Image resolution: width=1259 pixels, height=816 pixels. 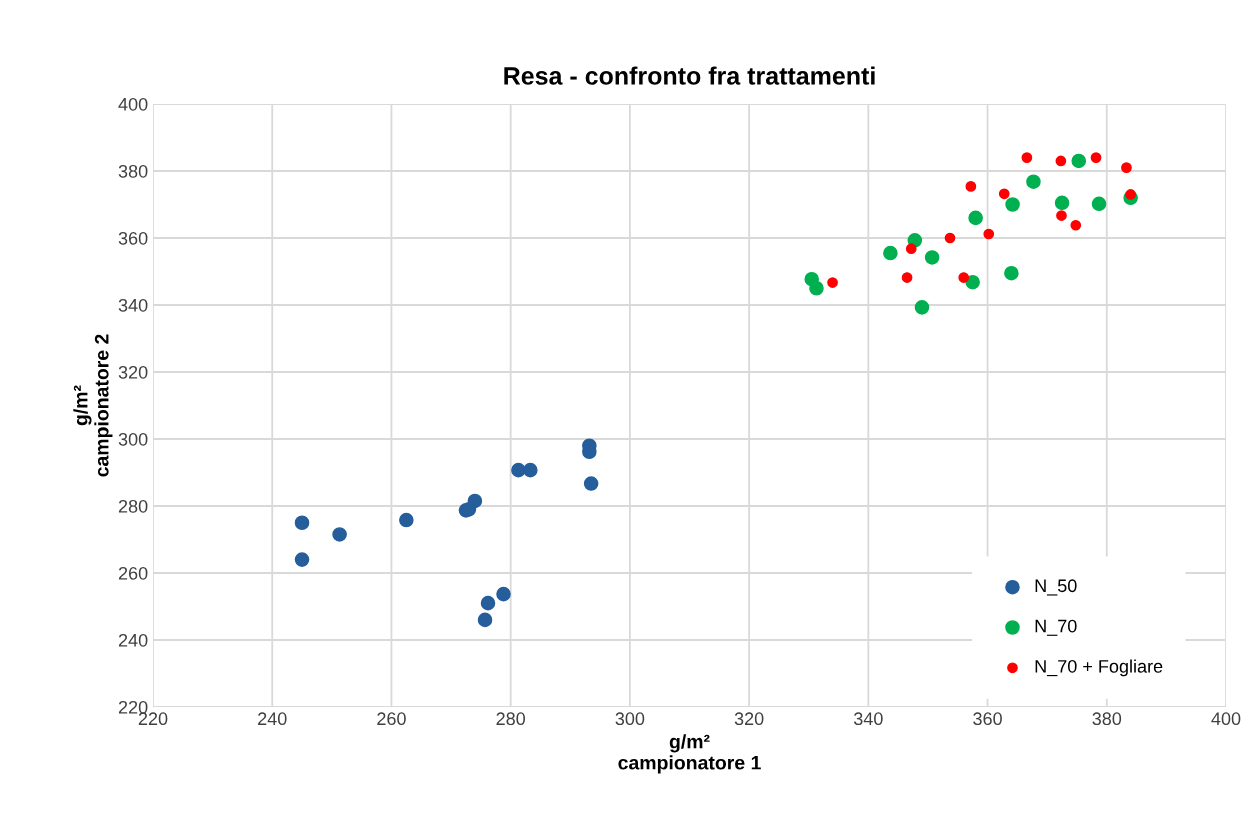 I want to click on y-tick-label: 340, so click(x=133, y=305).